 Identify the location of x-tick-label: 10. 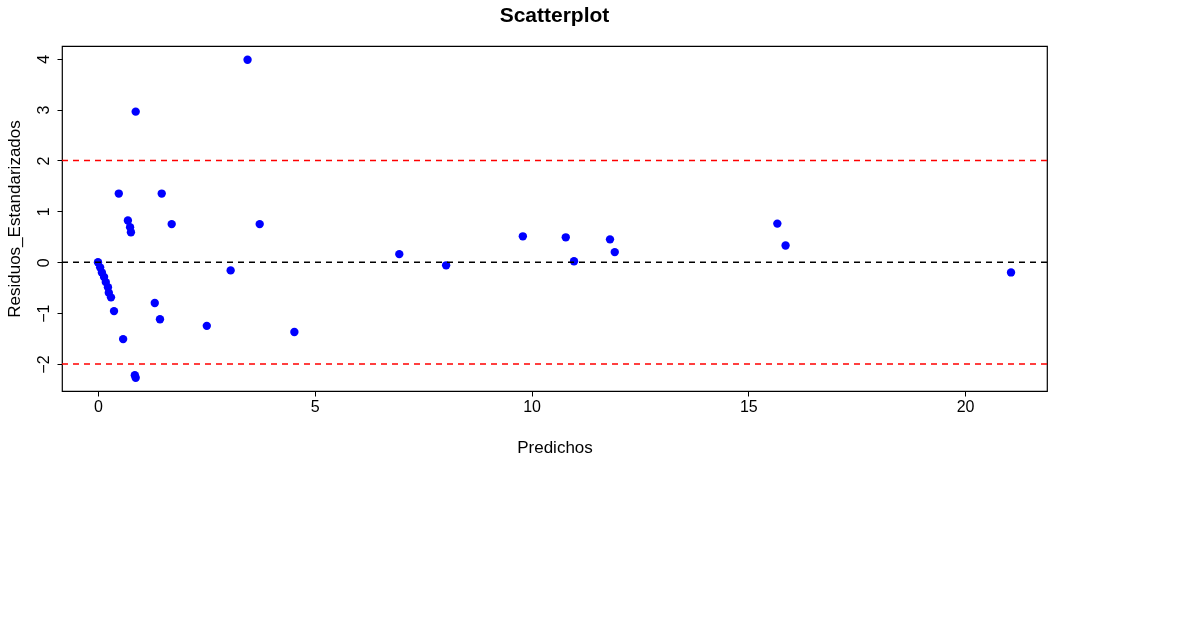
(532, 406).